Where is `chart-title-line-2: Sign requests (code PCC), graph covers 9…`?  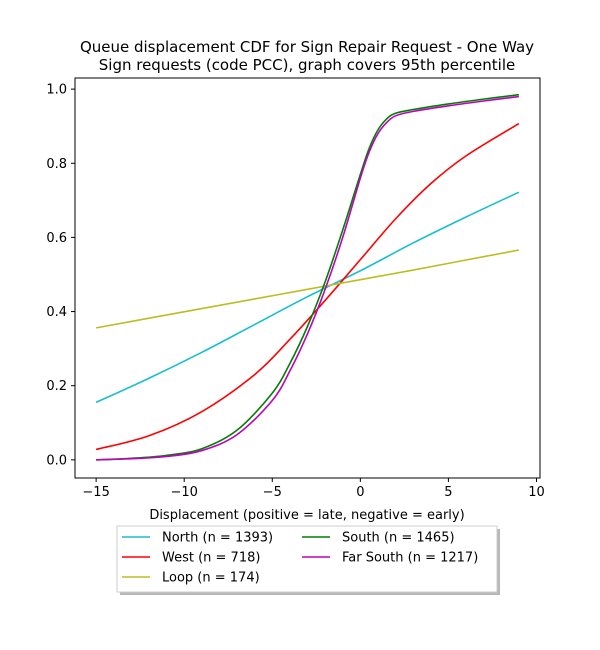
chart-title-line-2: Sign requests (code PCC), graph covers 9… is located at coordinates (307, 65).